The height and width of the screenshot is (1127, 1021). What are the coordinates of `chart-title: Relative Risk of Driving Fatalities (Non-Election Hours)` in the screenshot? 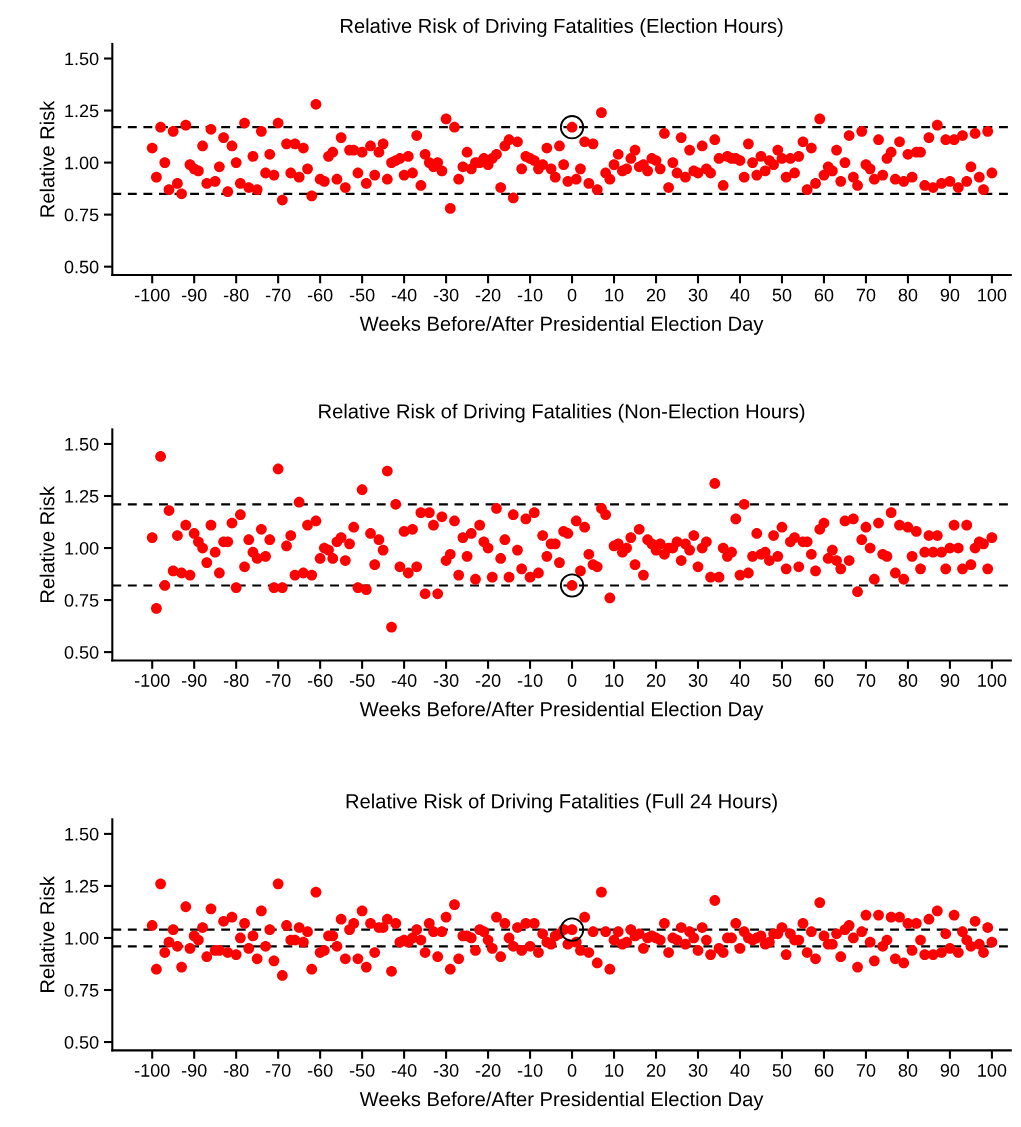 It's located at (562, 413).